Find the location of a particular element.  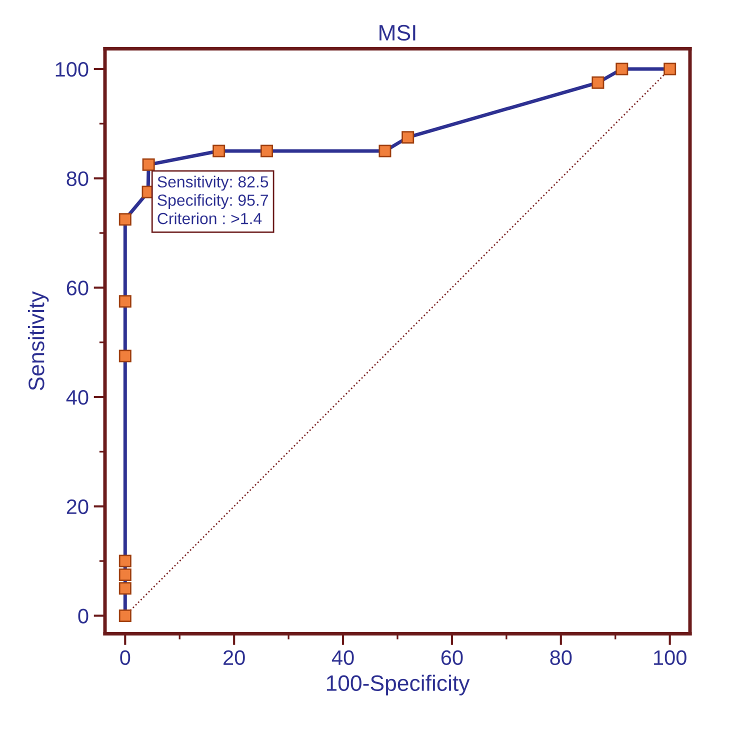

x-tick-label: 80 is located at coordinates (561, 658).